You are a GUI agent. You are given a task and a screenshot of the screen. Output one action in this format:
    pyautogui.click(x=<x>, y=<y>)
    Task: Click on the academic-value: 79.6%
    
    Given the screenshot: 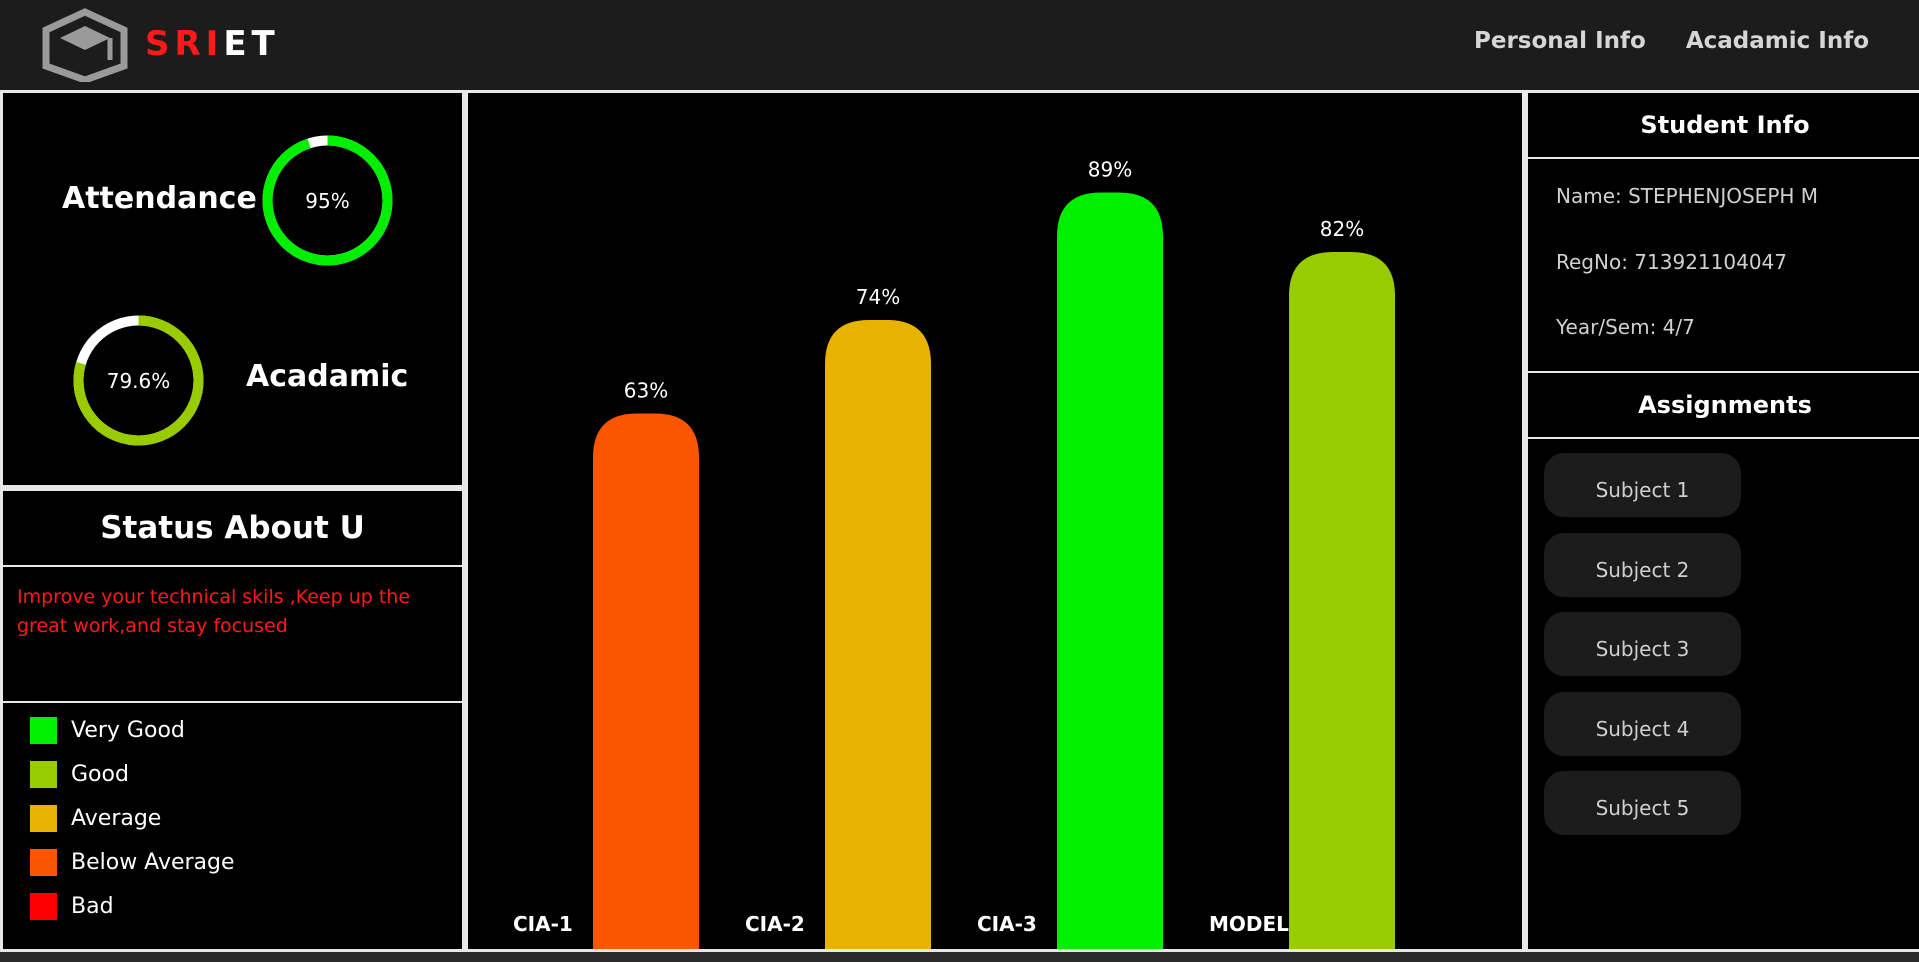 What is the action you would take?
    pyautogui.click(x=138, y=380)
    